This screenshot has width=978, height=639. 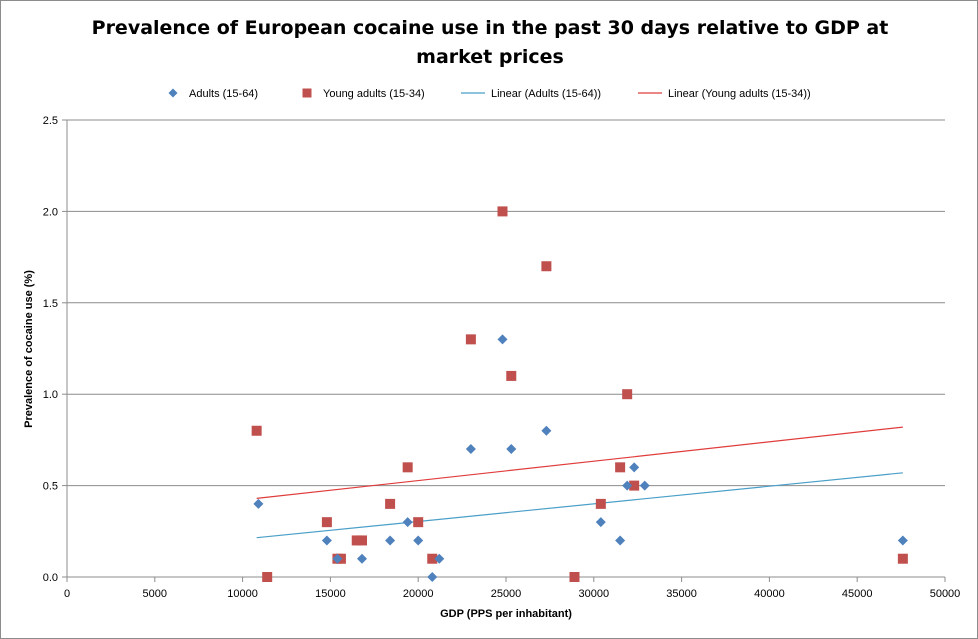 I want to click on chart-title-line-2: market prices, so click(x=490, y=57).